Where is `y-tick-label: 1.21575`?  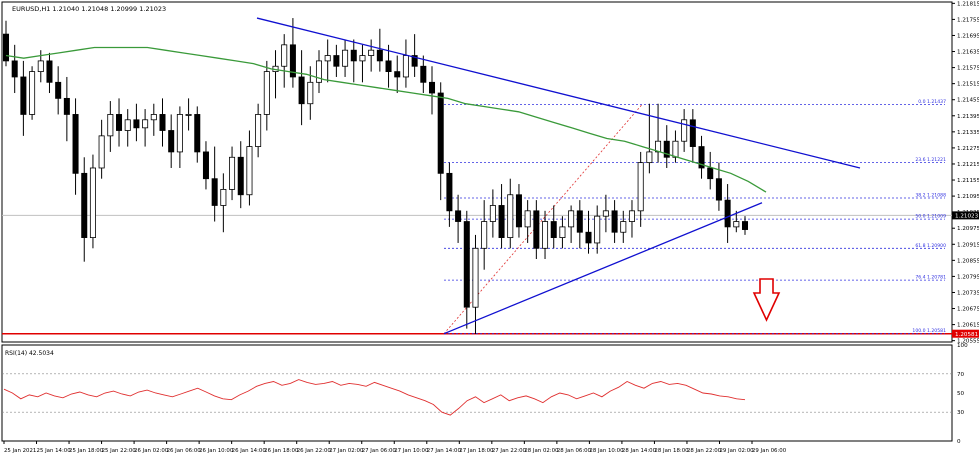
y-tick-label: 1.21575 is located at coordinates (968, 69).